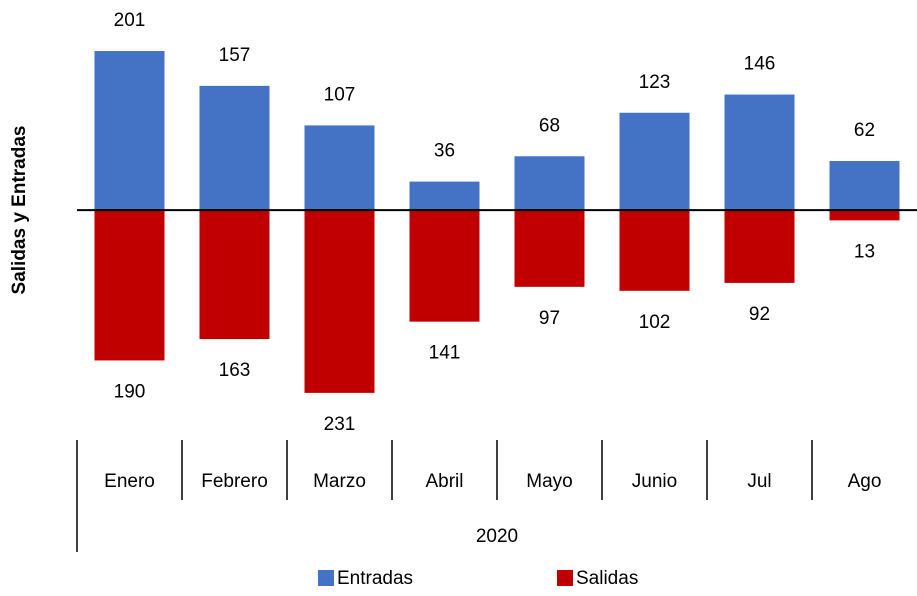 The height and width of the screenshot is (596, 917). I want to click on legend-label: Salidas, so click(607, 578).